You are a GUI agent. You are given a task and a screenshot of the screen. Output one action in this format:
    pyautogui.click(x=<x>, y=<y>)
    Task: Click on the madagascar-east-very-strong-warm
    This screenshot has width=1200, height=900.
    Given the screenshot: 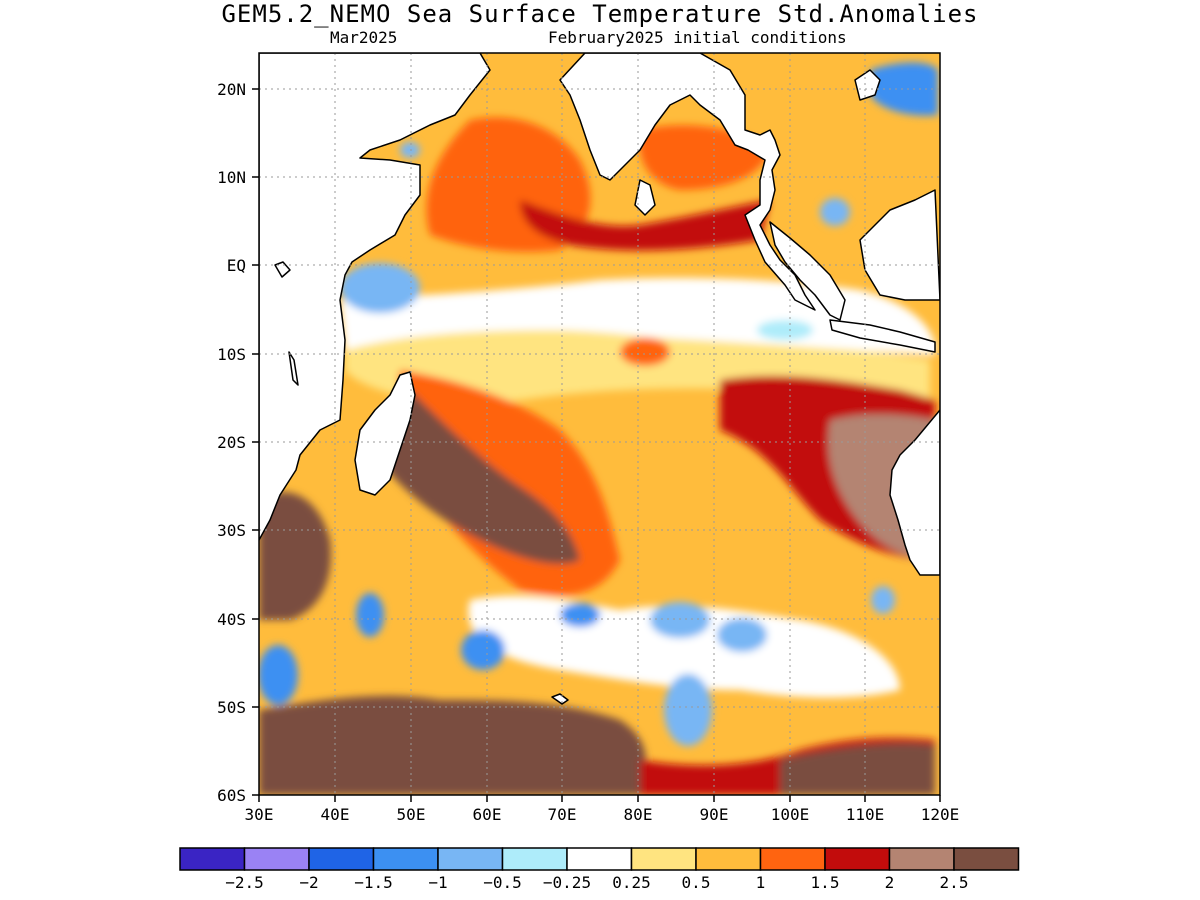 What is the action you would take?
    pyautogui.click(x=480, y=477)
    